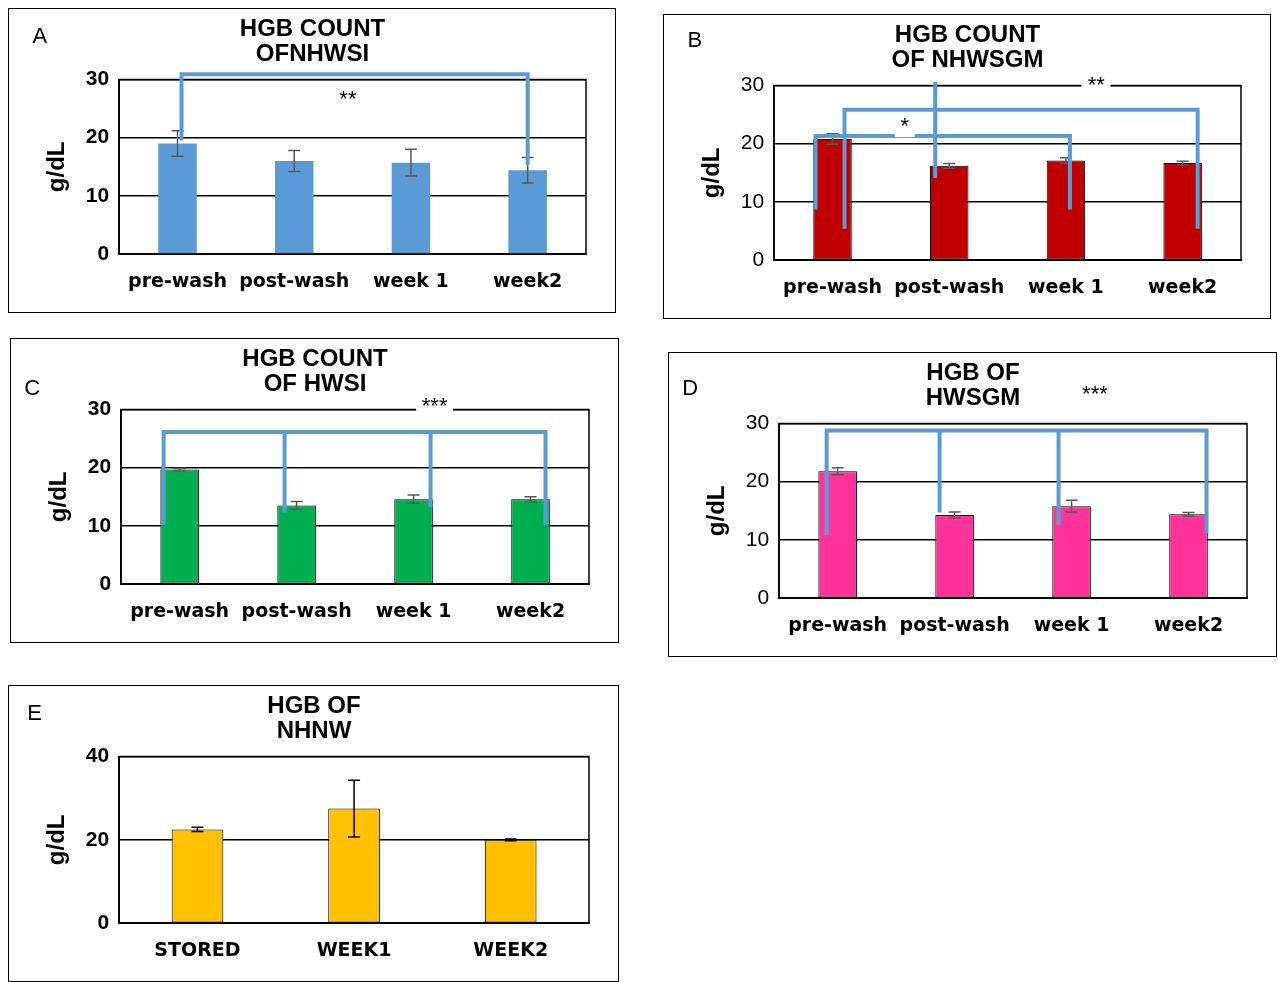 The width and height of the screenshot is (1278, 982). What do you see at coordinates (32, 388) in the screenshot?
I see `text: C` at bounding box center [32, 388].